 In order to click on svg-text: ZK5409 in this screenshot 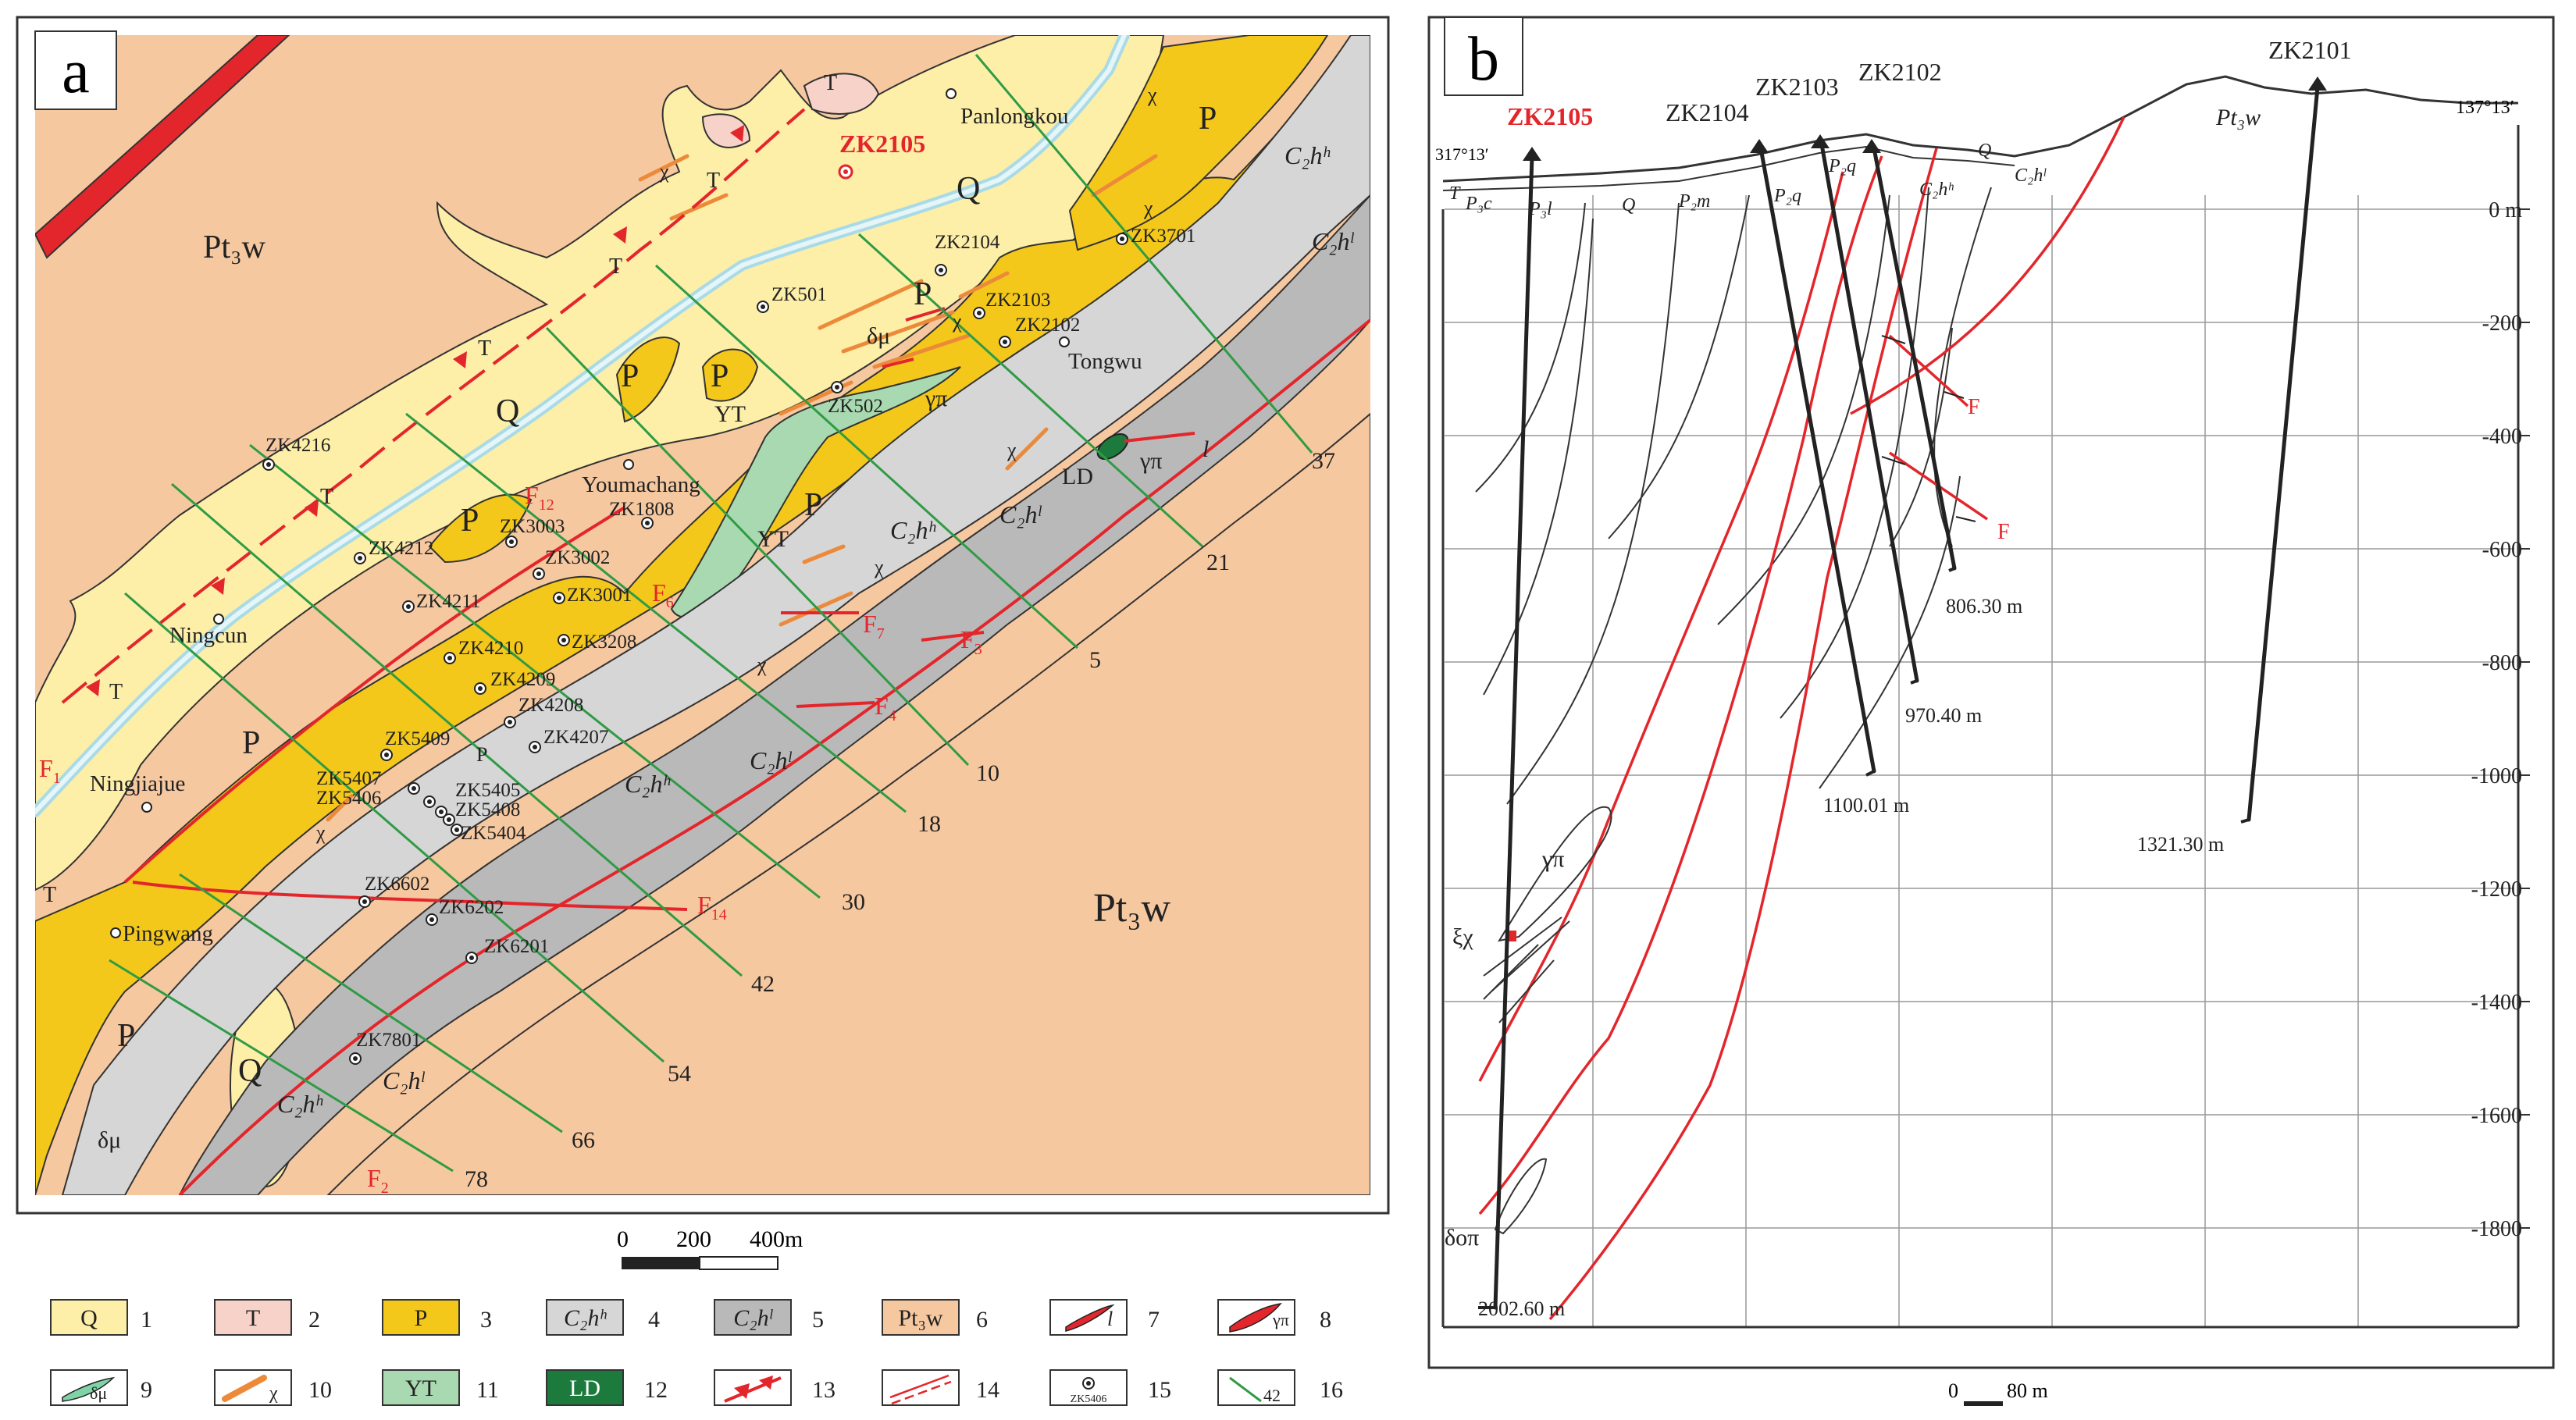, I will do `click(417, 738)`.